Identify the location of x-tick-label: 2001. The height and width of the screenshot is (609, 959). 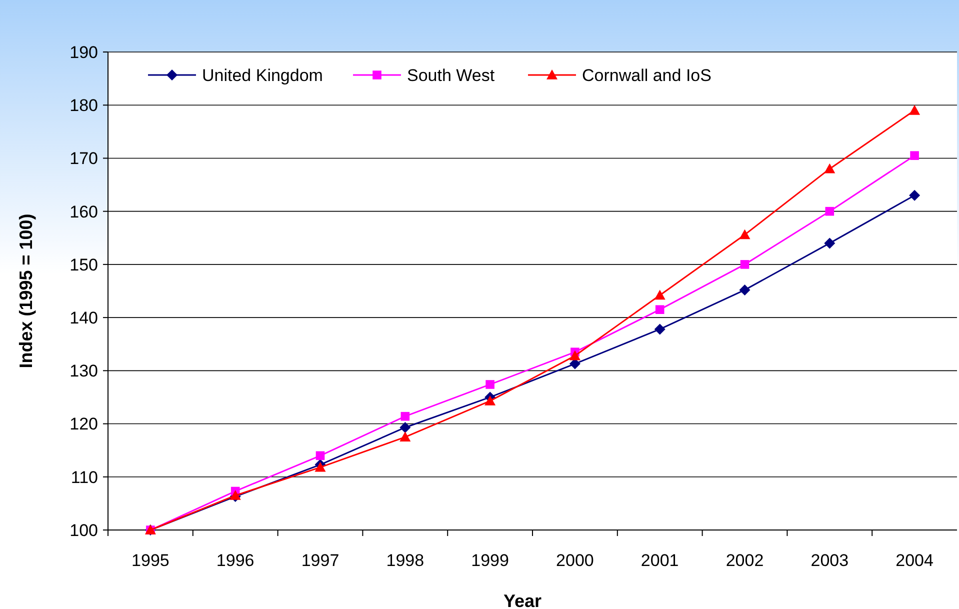
(659, 560).